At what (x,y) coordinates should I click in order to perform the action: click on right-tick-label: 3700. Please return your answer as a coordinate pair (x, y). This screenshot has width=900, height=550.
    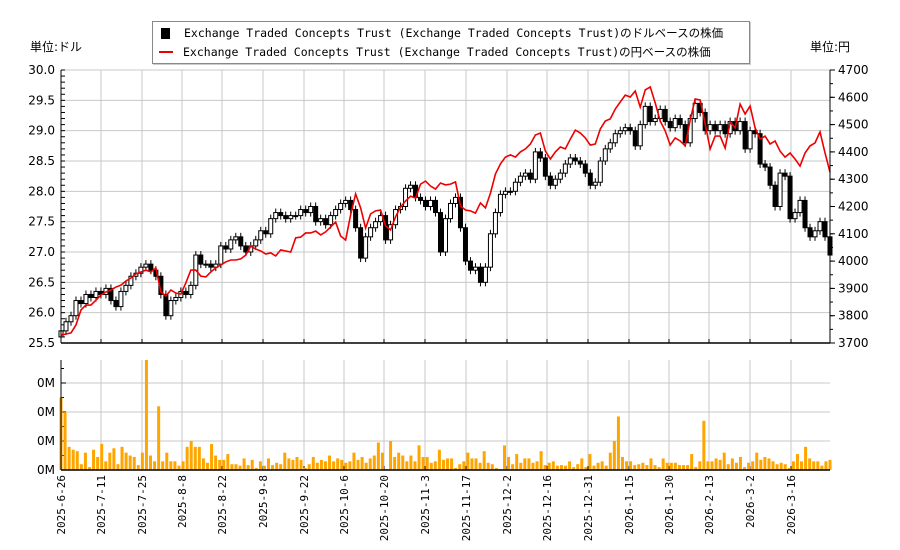
    Looking at the image, I should click on (853, 343).